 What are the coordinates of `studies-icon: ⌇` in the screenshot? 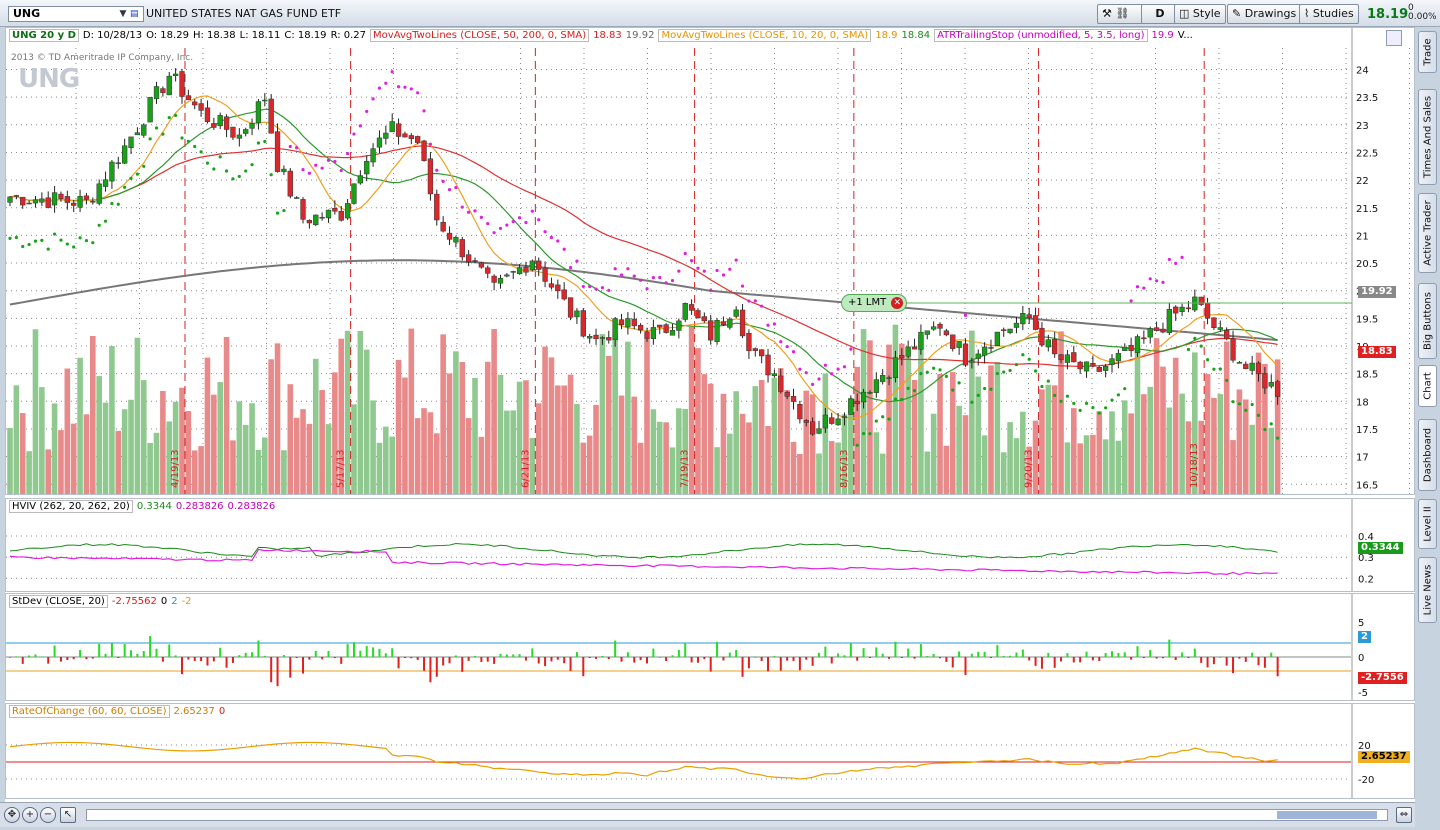 It's located at (1307, 13).